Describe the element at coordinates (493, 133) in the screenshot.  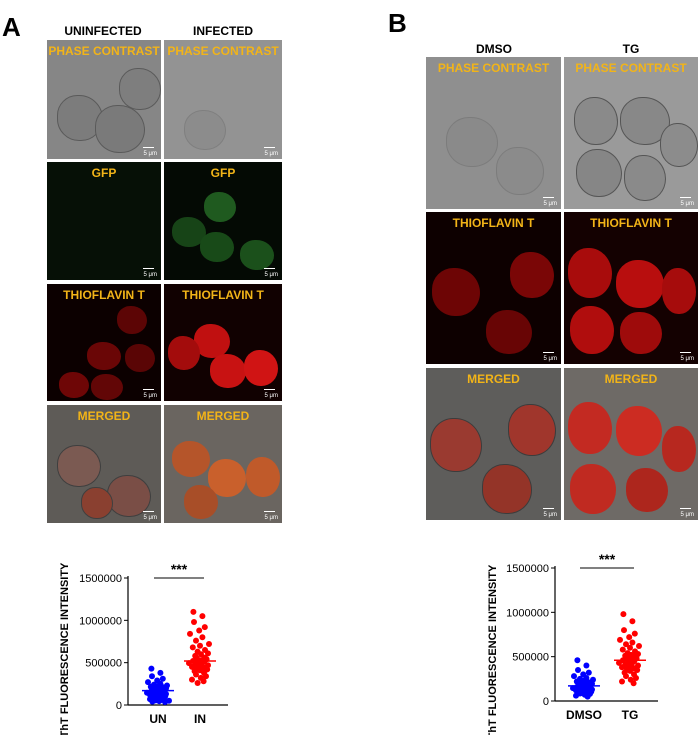
I see `image-b-dmso-phase: PHASE CONTRAST 5 μm` at that location.